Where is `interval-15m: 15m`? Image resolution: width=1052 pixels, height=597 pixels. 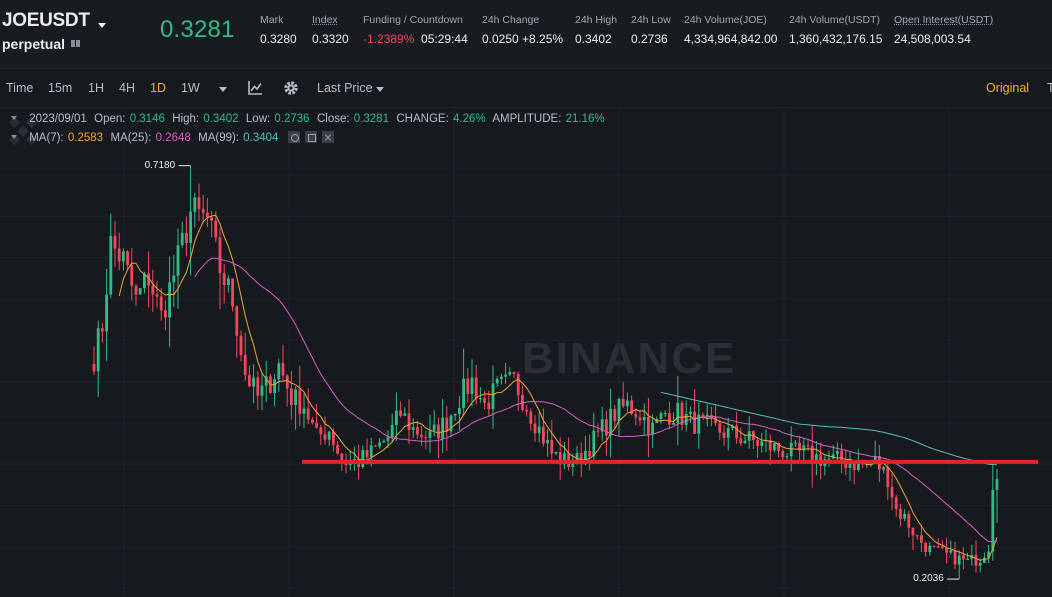 interval-15m: 15m is located at coordinates (60, 88).